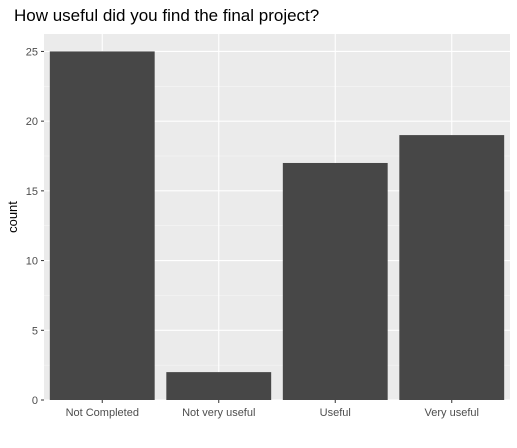 The image size is (517, 448). Describe the element at coordinates (452, 413) in the screenshot. I see `x-tick-label: Very useful` at that location.